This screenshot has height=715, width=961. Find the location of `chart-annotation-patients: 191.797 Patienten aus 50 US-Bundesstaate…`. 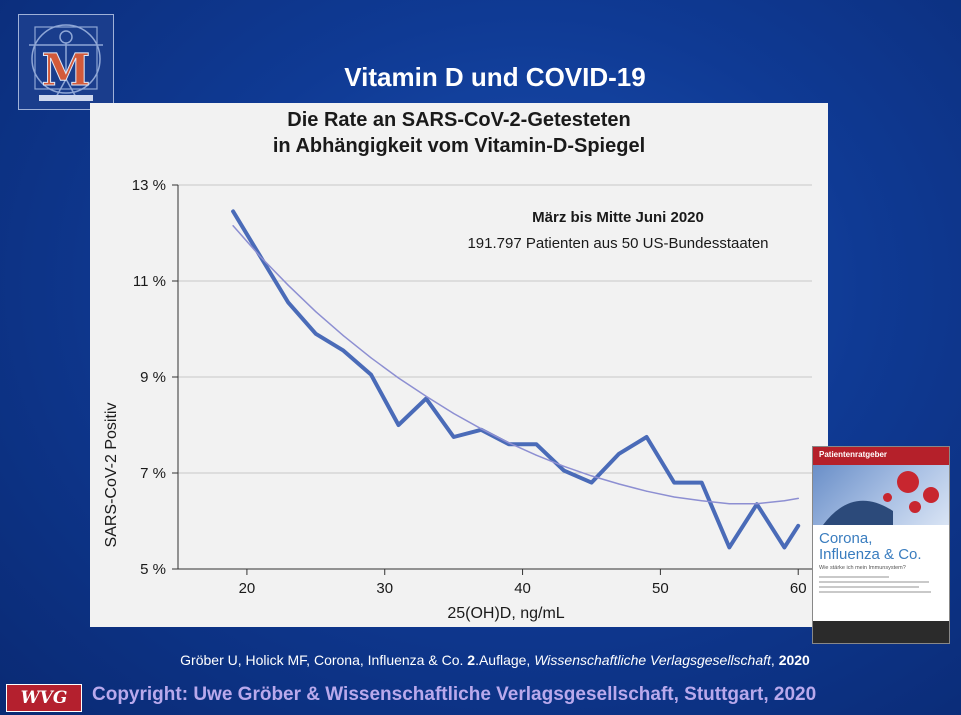

chart-annotation-patients: 191.797 Patienten aus 50 US-Bundesstaate… is located at coordinates (617, 243).